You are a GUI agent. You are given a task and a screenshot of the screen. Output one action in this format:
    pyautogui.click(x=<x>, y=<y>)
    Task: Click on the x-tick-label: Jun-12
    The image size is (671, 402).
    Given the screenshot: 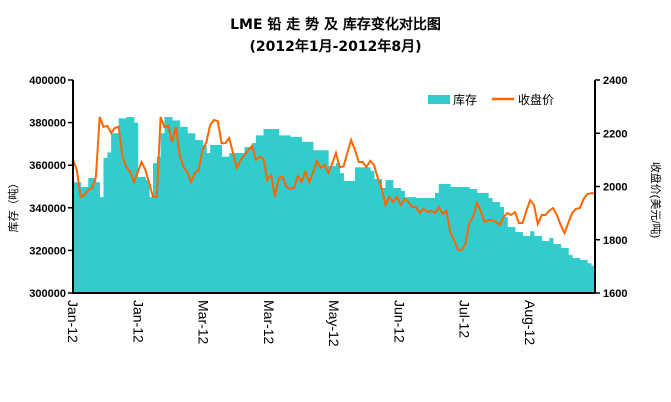 What is the action you would take?
    pyautogui.click(x=399, y=321)
    